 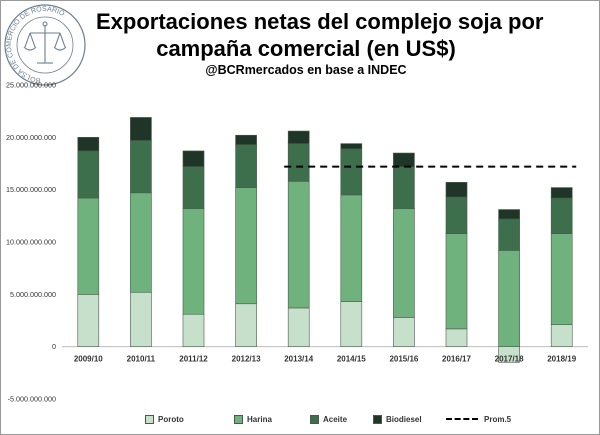 I want to click on legend-label-prom5: Prom.5, so click(x=498, y=419).